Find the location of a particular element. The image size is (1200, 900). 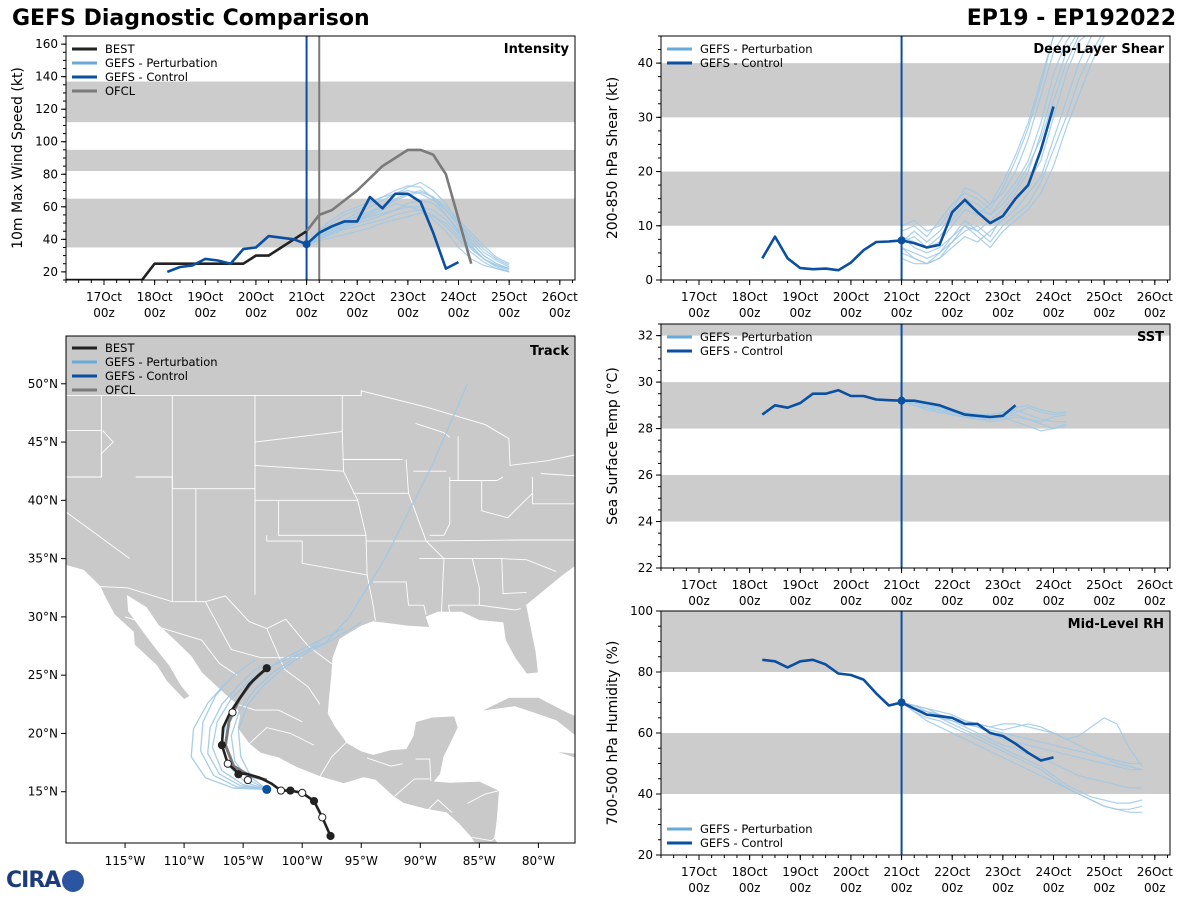

x-tick-label-date: 23Oct is located at coordinates (1003, 297).